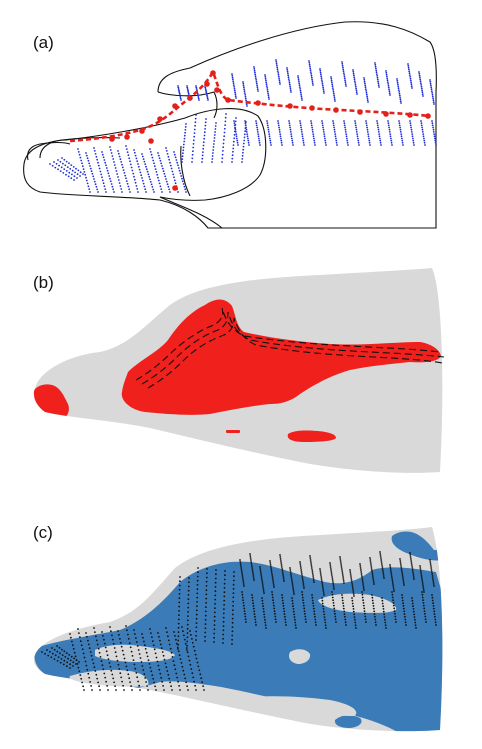 This screenshot has height=749, width=482. I want to click on outline-inner-bulge, so click(187, 105).